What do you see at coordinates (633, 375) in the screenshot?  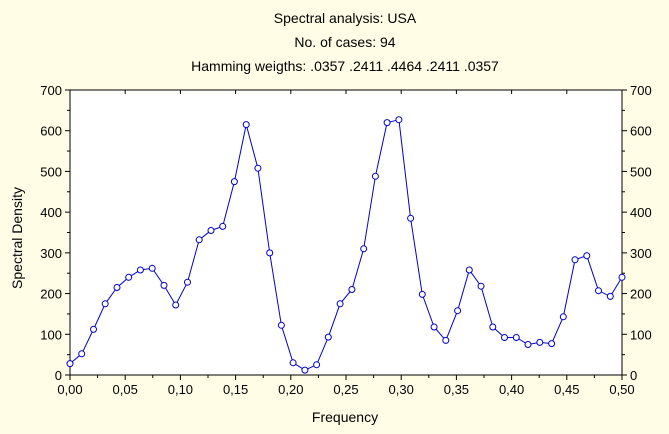 I see `y-tick-label-right: 0` at bounding box center [633, 375].